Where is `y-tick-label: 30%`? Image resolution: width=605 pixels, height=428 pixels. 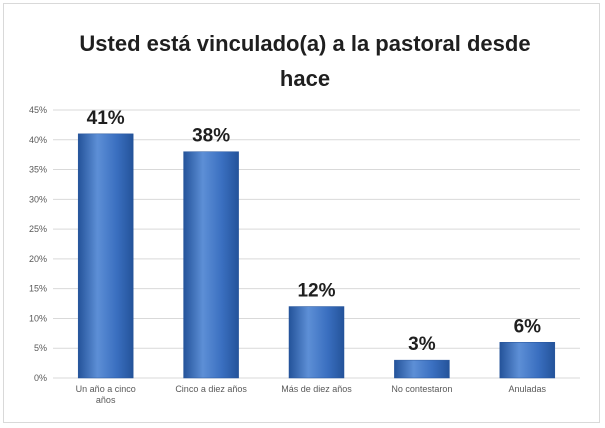
y-tick-label: 30% is located at coordinates (38, 199).